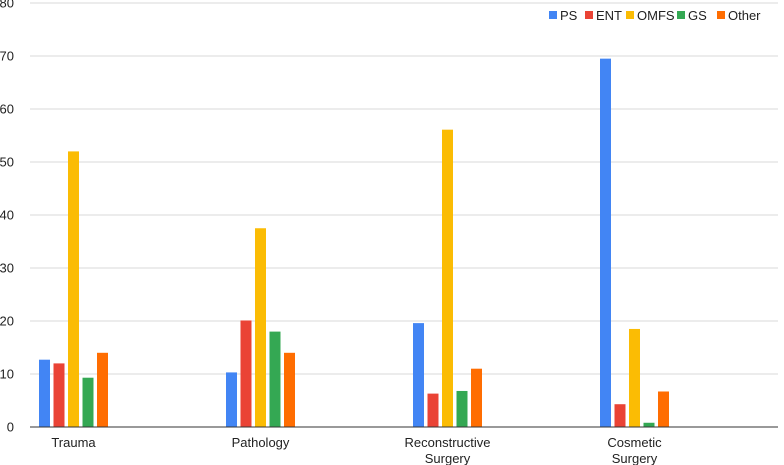 This screenshot has width=784, height=465. What do you see at coordinates (7, 321) in the screenshot?
I see `y-tick-label: 20` at bounding box center [7, 321].